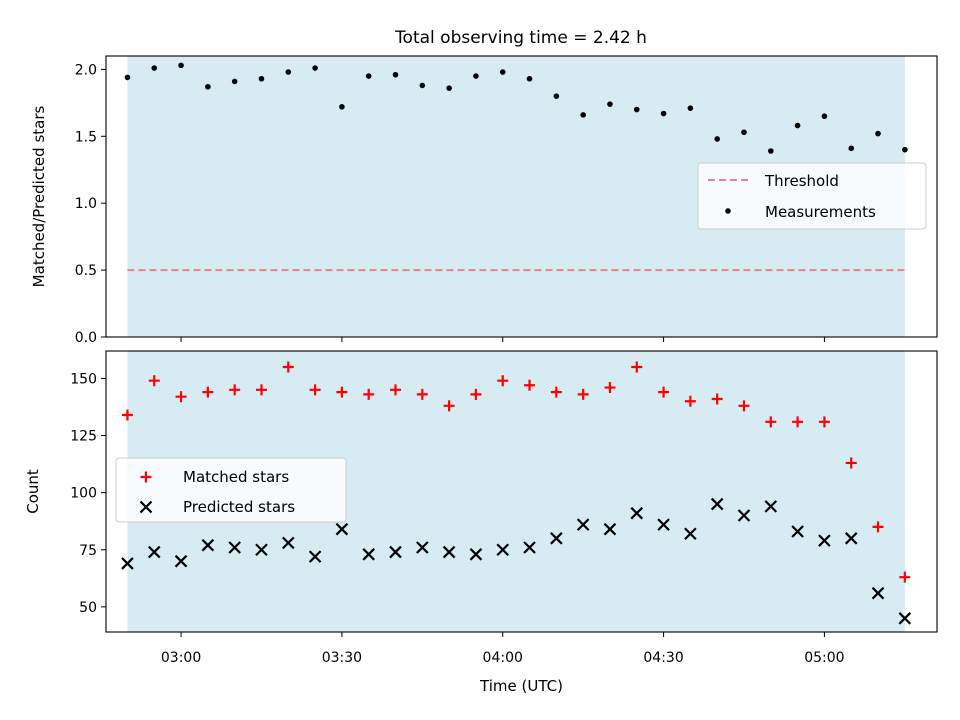 The image size is (960, 720). What do you see at coordinates (86, 70) in the screenshot?
I see `y-tick-label: 2.0` at bounding box center [86, 70].